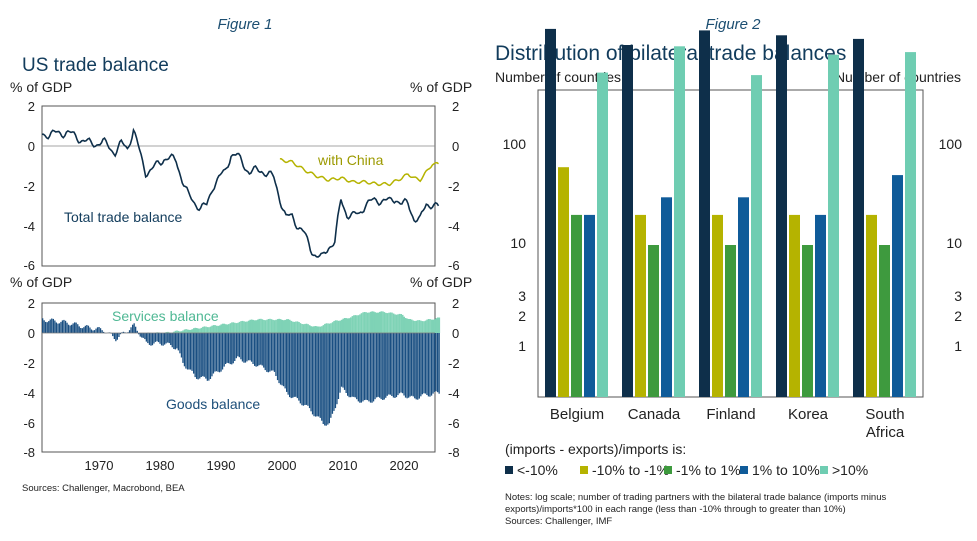 This screenshot has width=977, height=541. What do you see at coordinates (455, 146) in the screenshot?
I see `top-right-ytick: 0` at bounding box center [455, 146].